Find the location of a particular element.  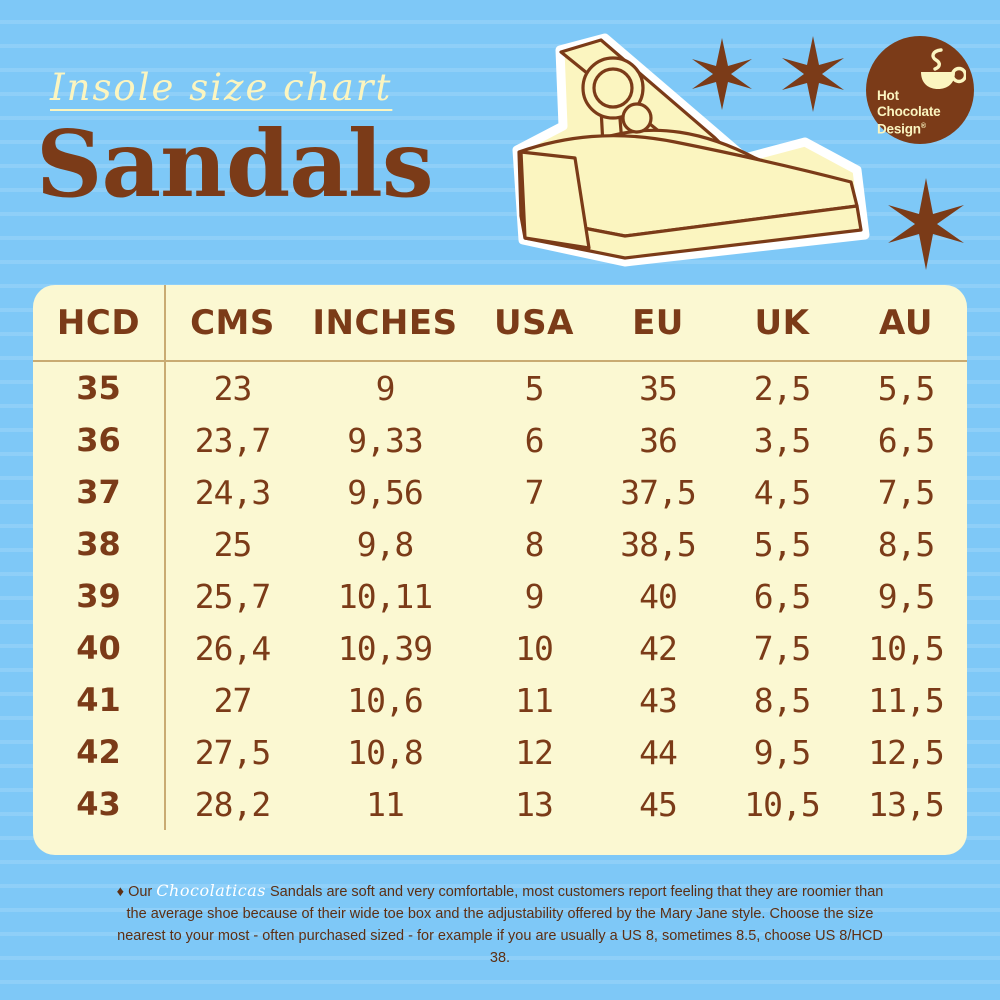

cell-eu: 44 is located at coordinates (658, 752).